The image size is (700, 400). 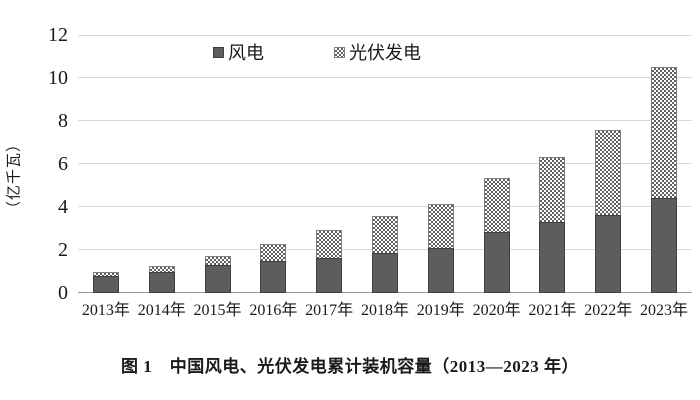 What do you see at coordinates (440, 310) in the screenshot?
I see `x-tick-2019年: 2019年` at bounding box center [440, 310].